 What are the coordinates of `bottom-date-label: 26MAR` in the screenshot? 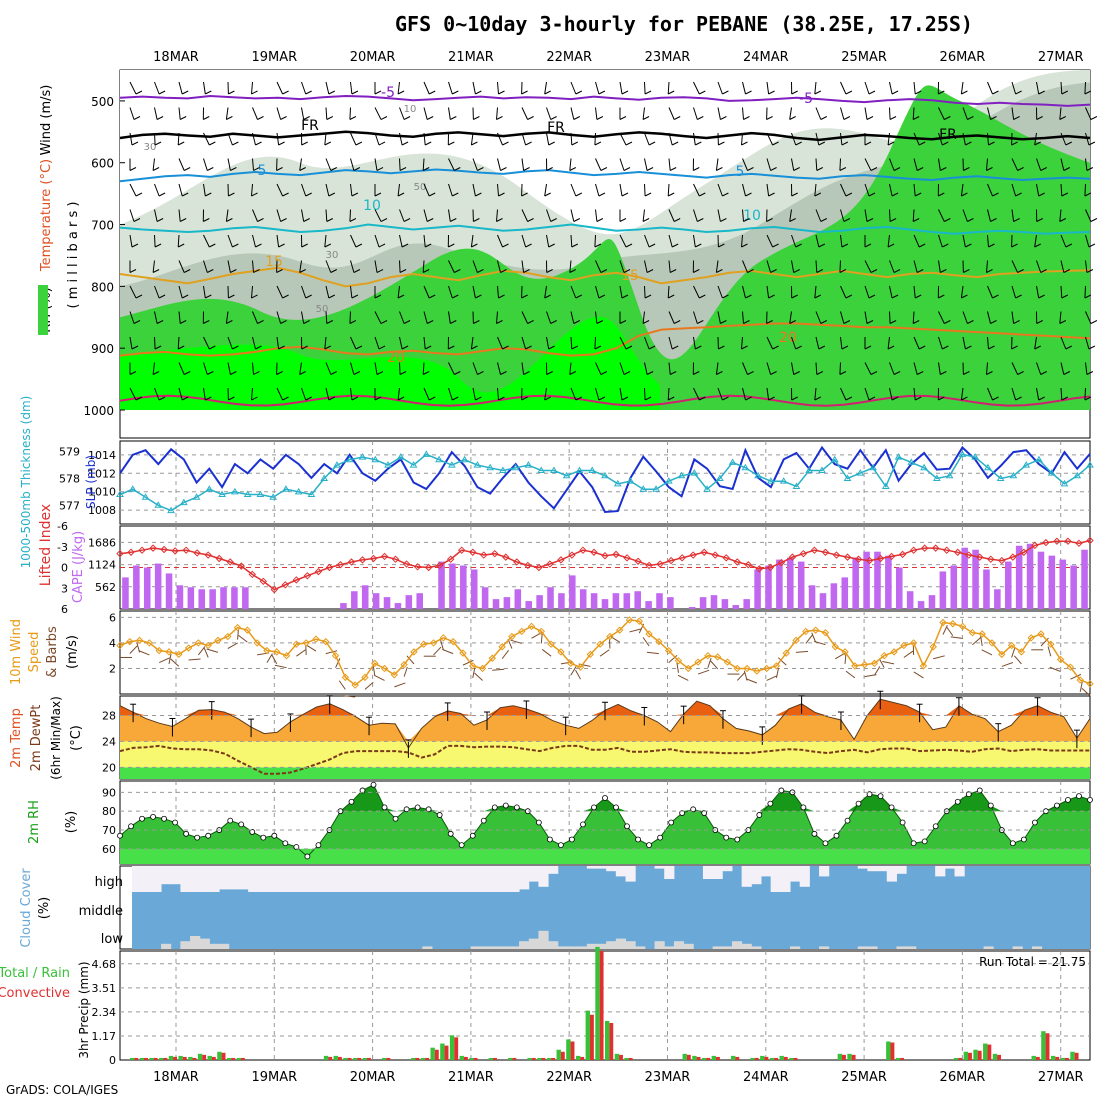 It's located at (963, 1077).